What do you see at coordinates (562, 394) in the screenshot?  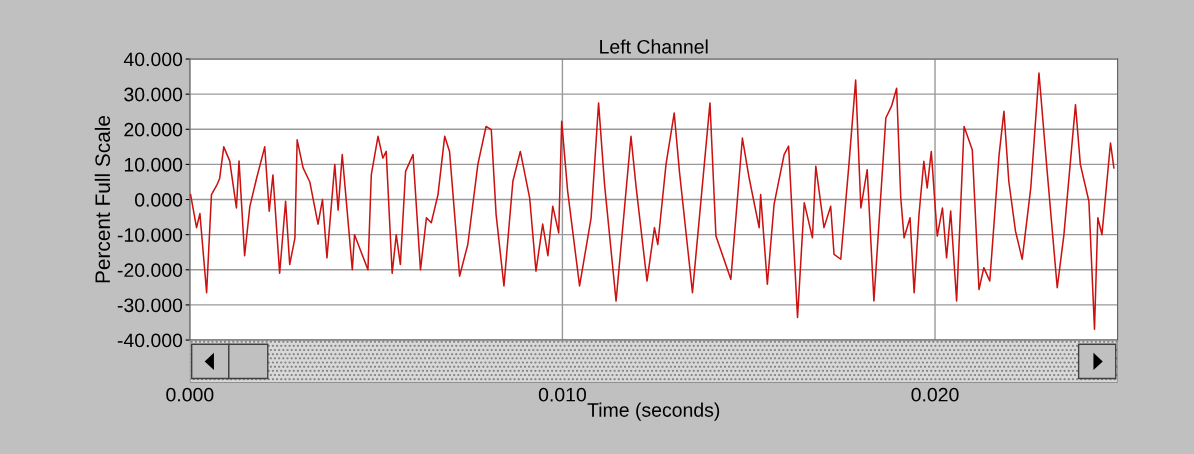 I see `x-tick-label: 0.010` at bounding box center [562, 394].